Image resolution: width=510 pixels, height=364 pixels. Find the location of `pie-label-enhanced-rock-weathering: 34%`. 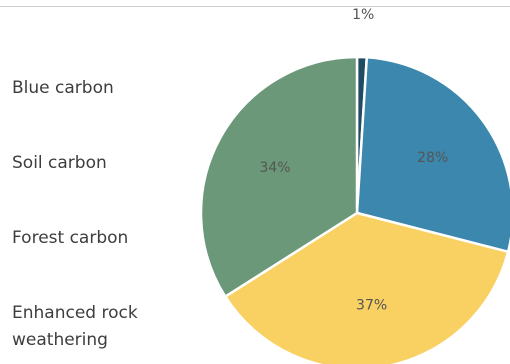

pie-label-enhanced-rock-weathering: 34% is located at coordinates (274, 168).